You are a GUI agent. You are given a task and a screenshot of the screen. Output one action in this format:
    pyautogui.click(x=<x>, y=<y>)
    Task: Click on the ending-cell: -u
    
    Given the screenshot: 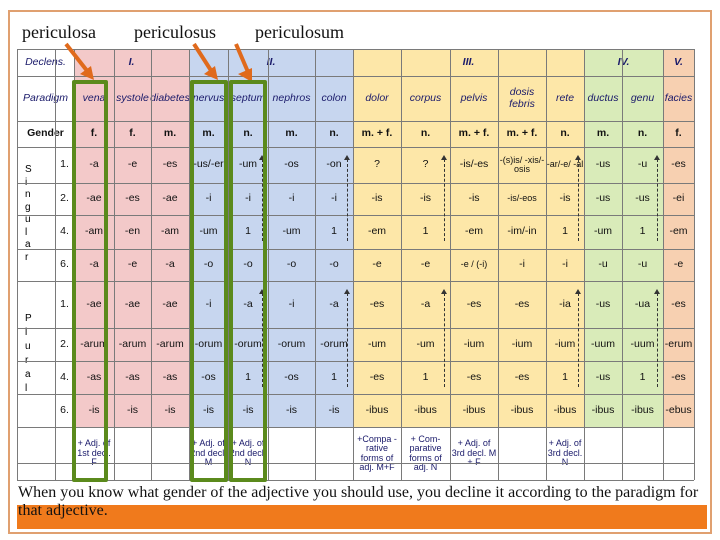 What is the action you would take?
    pyautogui.click(x=642, y=164)
    